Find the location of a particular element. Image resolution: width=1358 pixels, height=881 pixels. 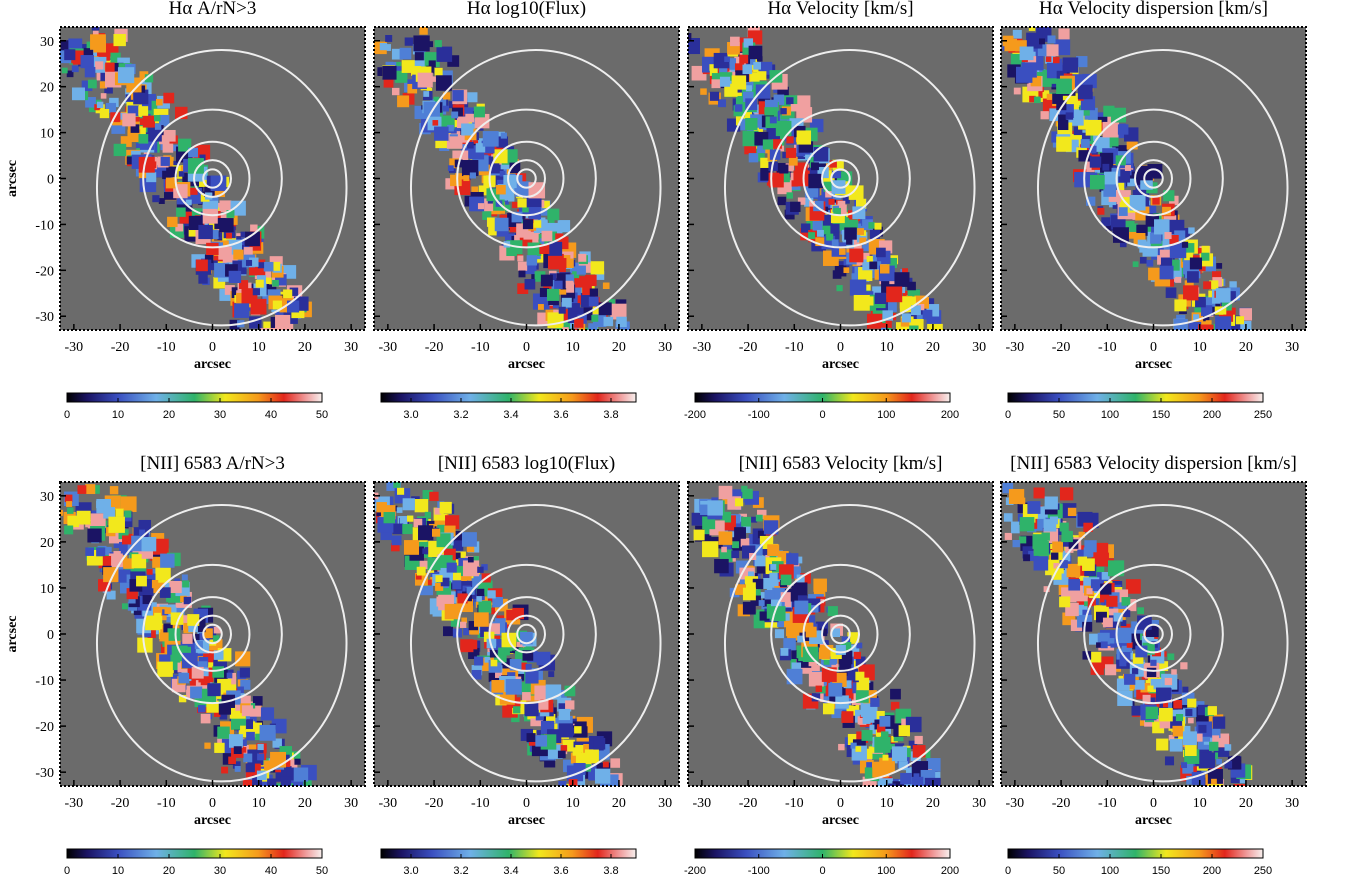

colorbar-tick-label: 50 is located at coordinates (322, 415).